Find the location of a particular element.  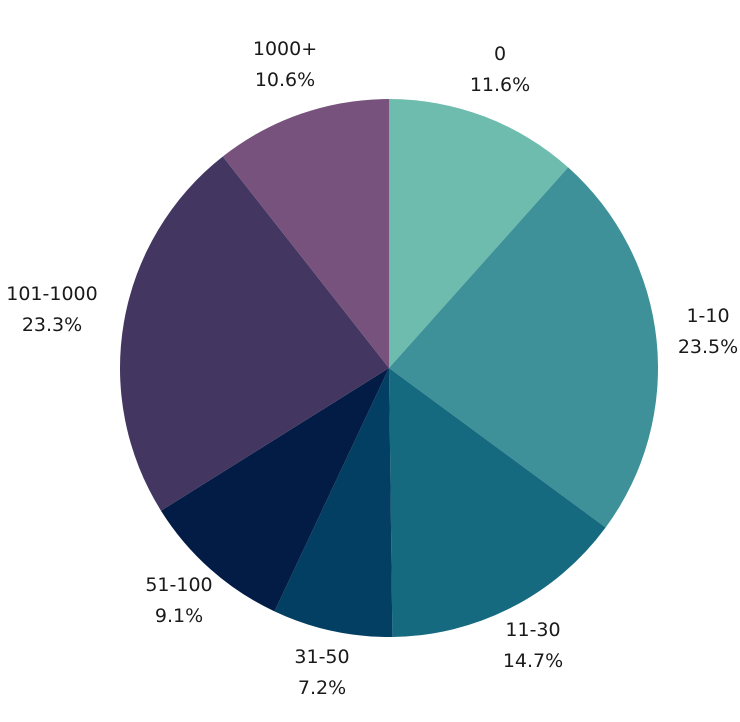

slice-value-label: 14.7% is located at coordinates (533, 661).